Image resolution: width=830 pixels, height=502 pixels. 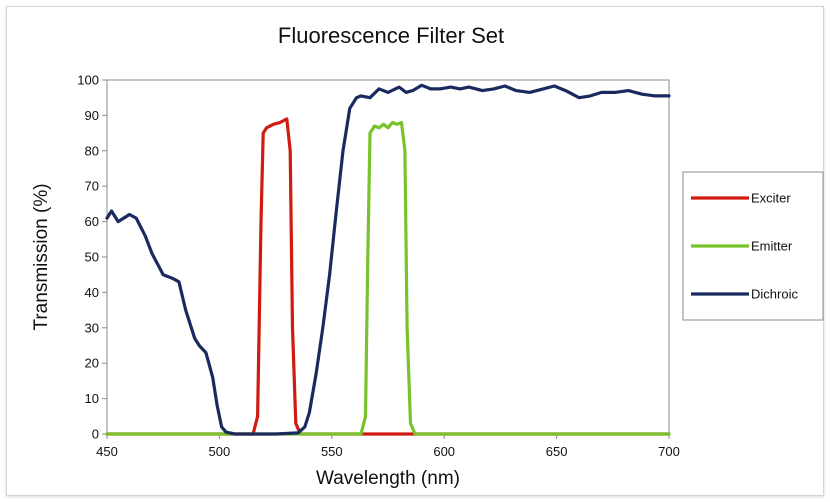 I want to click on x-tick-label: 650, so click(x=557, y=451).